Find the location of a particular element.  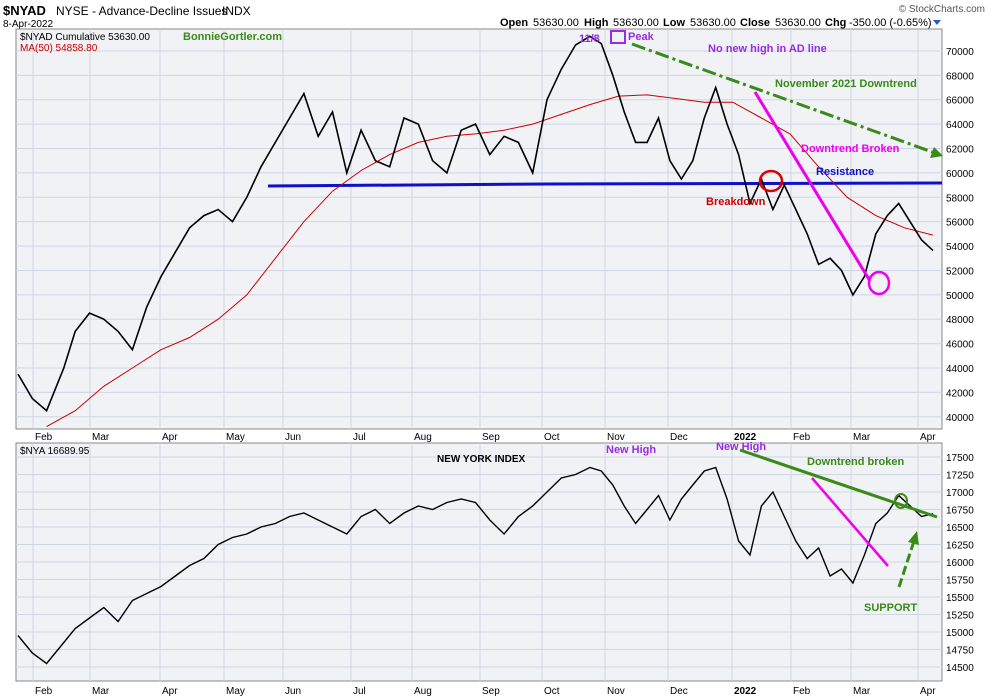

legend-nya: $NYA 16689.95 is located at coordinates (55, 451).